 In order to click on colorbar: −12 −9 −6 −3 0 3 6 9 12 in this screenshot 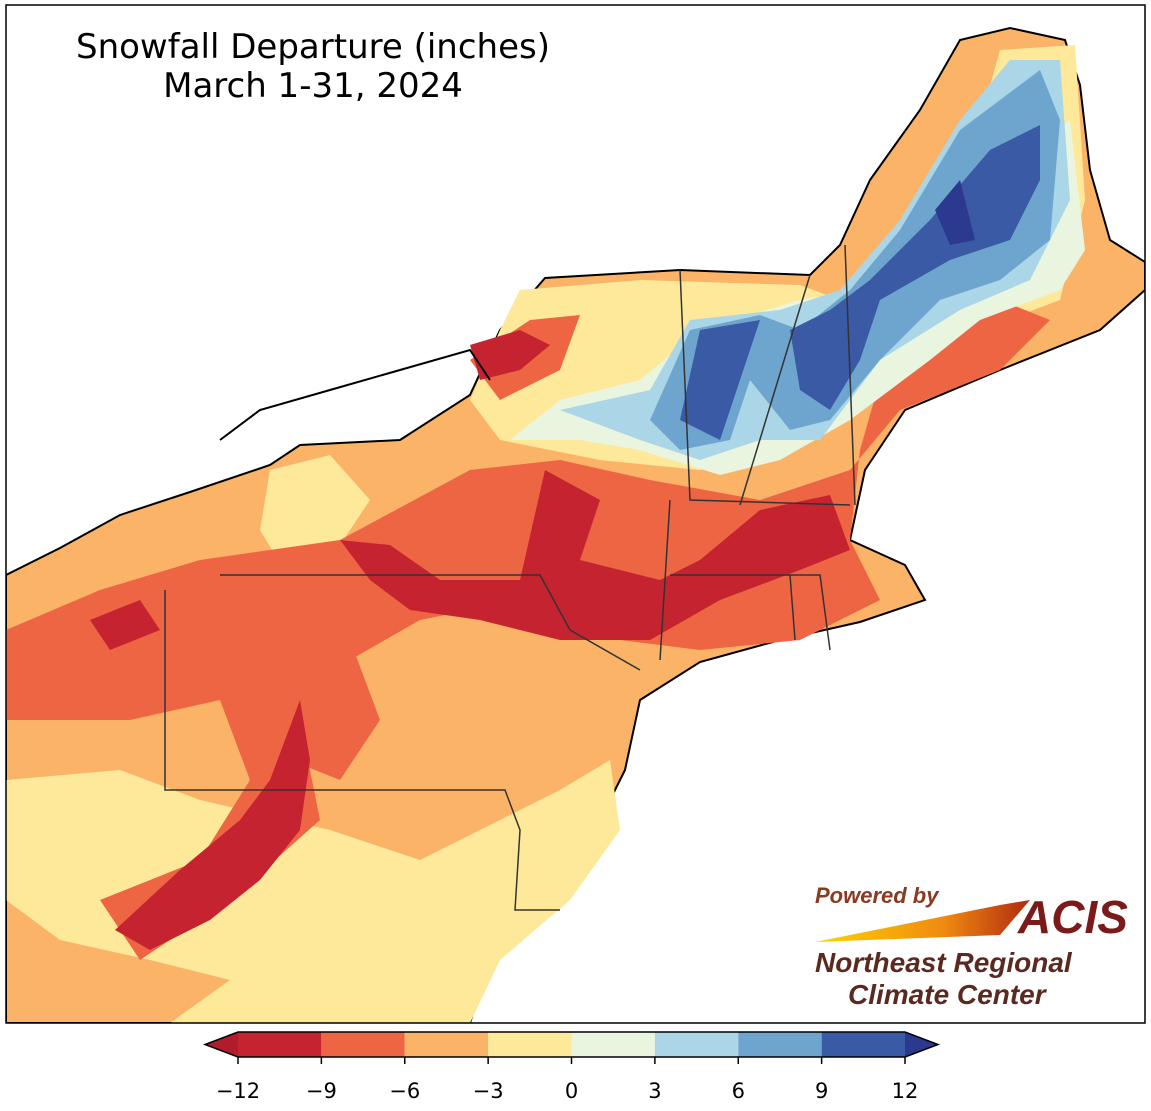, I will do `click(571, 1067)`.